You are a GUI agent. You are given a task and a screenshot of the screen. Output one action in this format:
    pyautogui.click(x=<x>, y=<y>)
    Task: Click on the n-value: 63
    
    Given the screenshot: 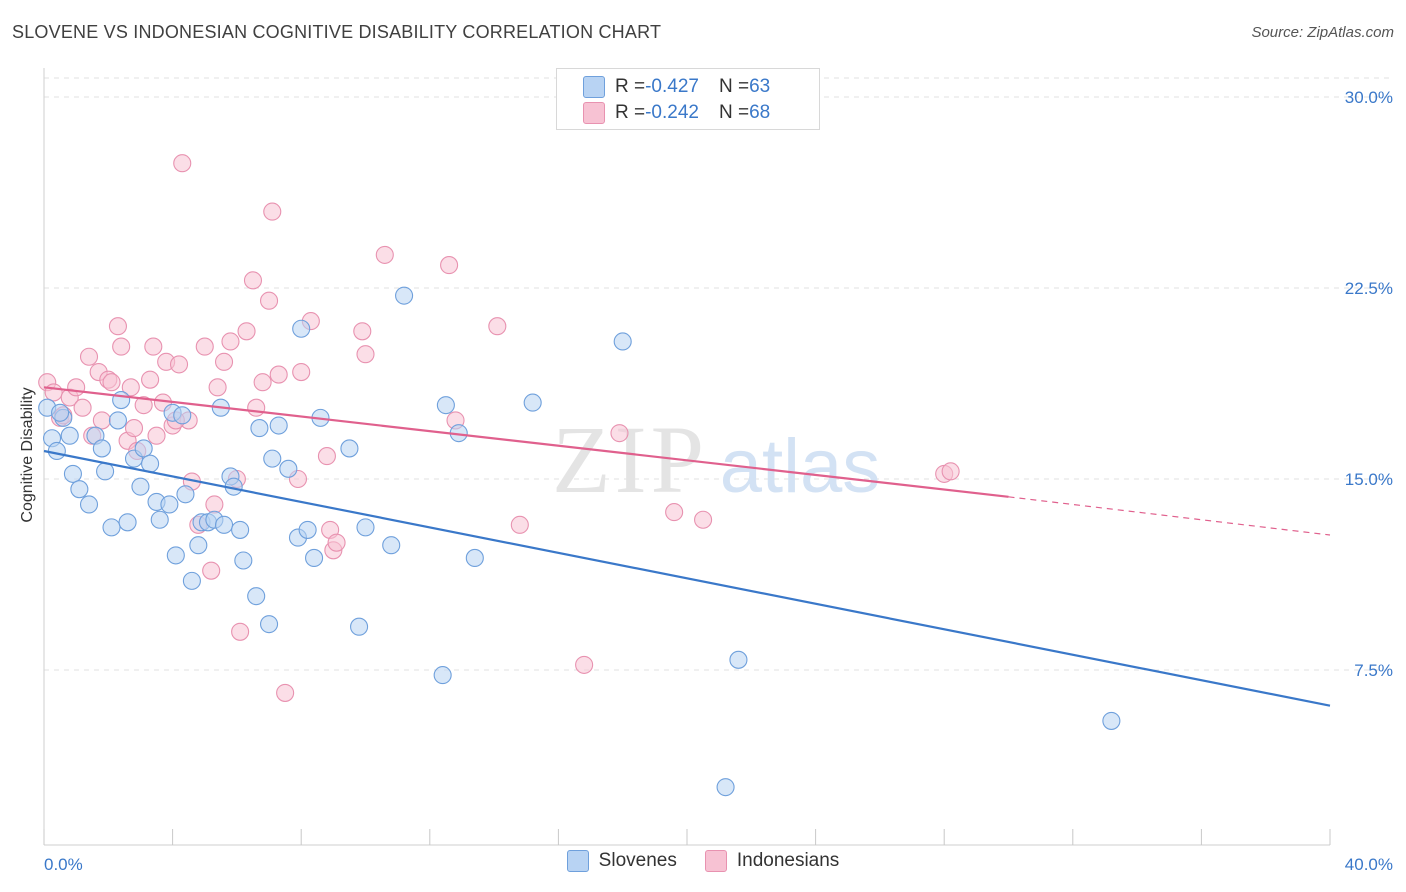 What is the action you would take?
    pyautogui.click(x=760, y=86)
    